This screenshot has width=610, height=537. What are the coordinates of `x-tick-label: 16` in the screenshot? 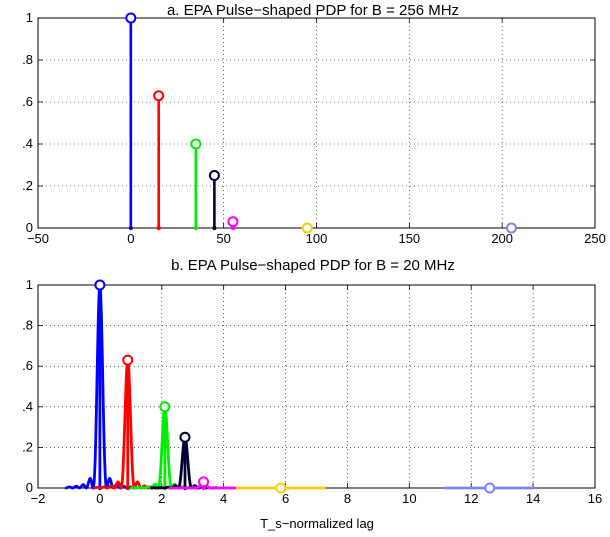 It's located at (595, 498).